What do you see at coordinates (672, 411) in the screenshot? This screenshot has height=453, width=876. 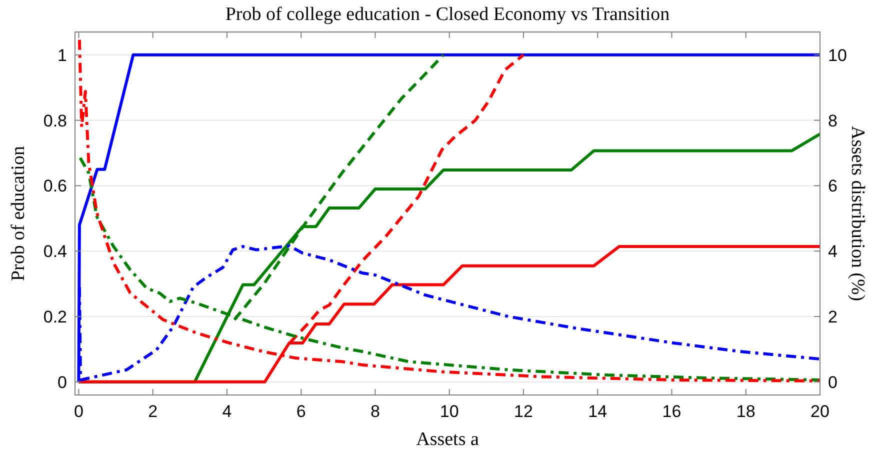 I see `x-tick-label: 16` at bounding box center [672, 411].